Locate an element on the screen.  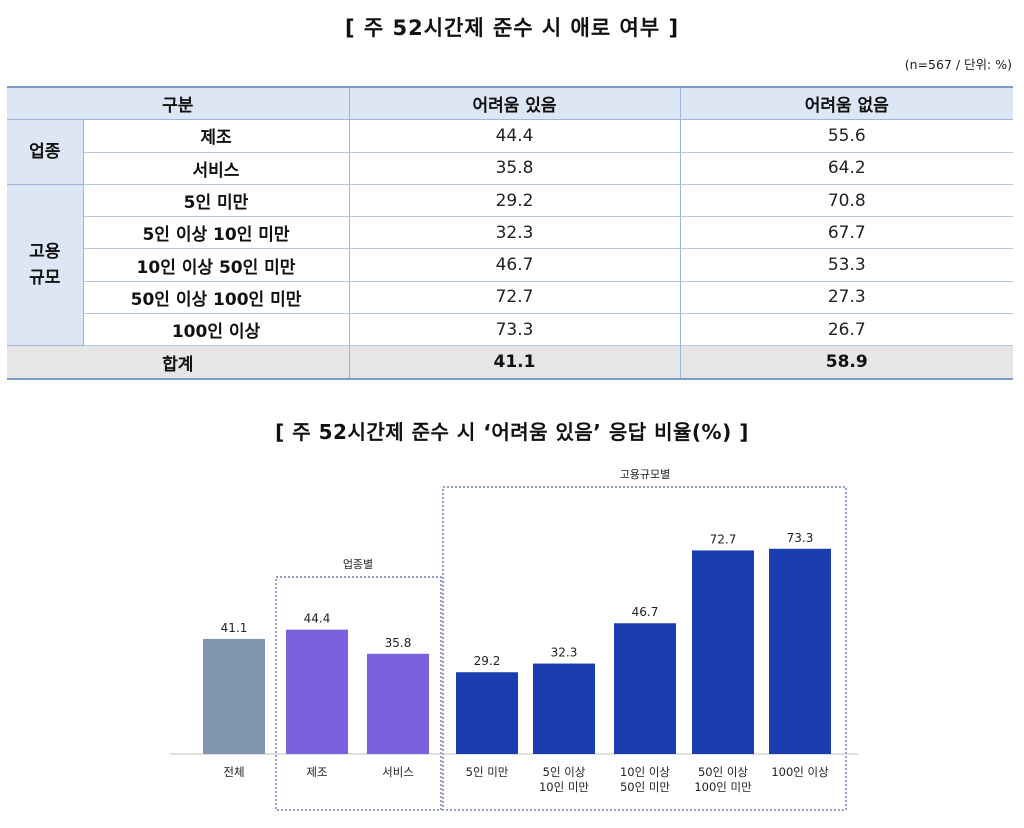
group-box-industry is located at coordinates (358, 693).